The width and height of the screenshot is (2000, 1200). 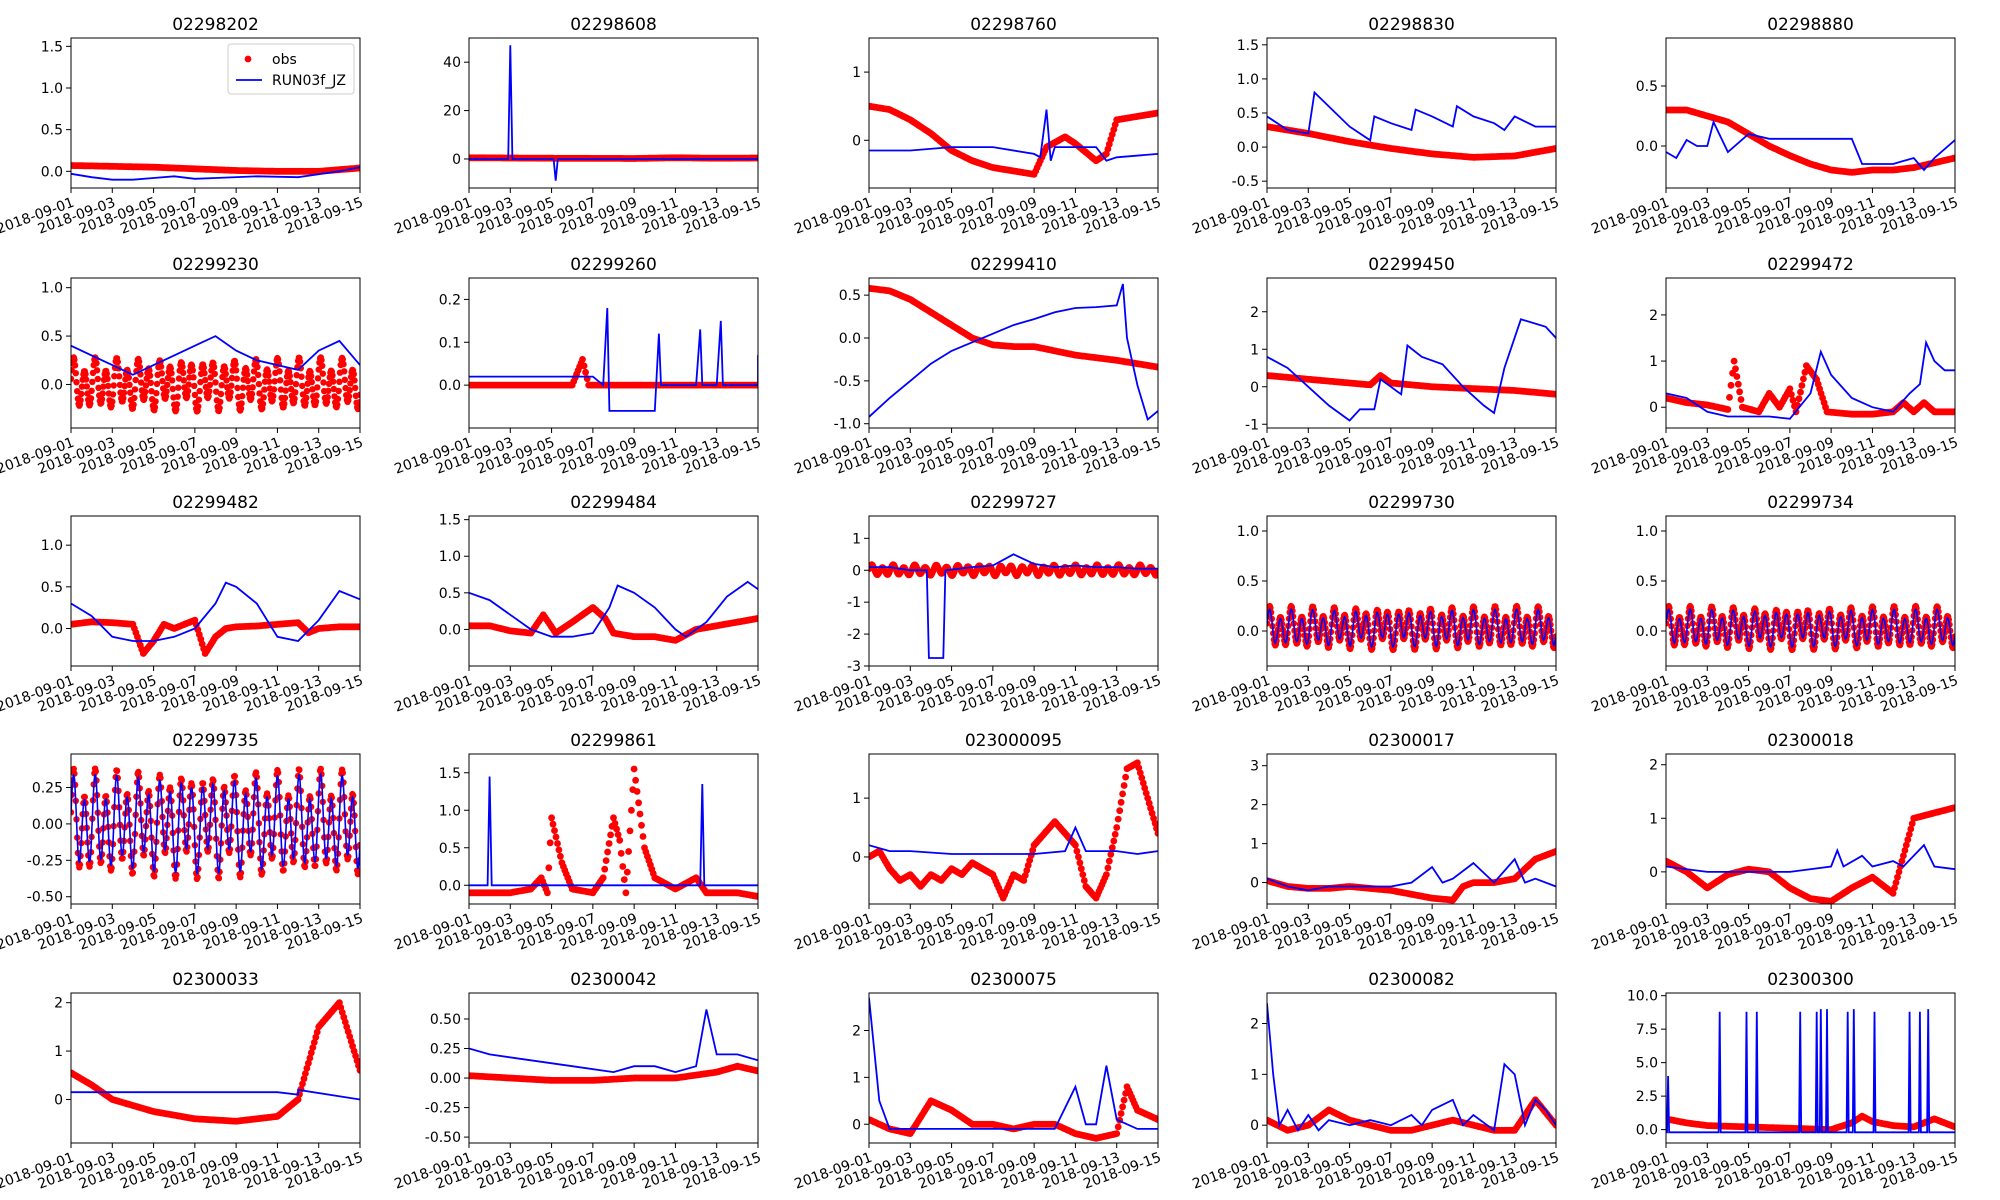 What do you see at coordinates (1254, 313) in the screenshot?
I see `y-tick-label: 2` at bounding box center [1254, 313].